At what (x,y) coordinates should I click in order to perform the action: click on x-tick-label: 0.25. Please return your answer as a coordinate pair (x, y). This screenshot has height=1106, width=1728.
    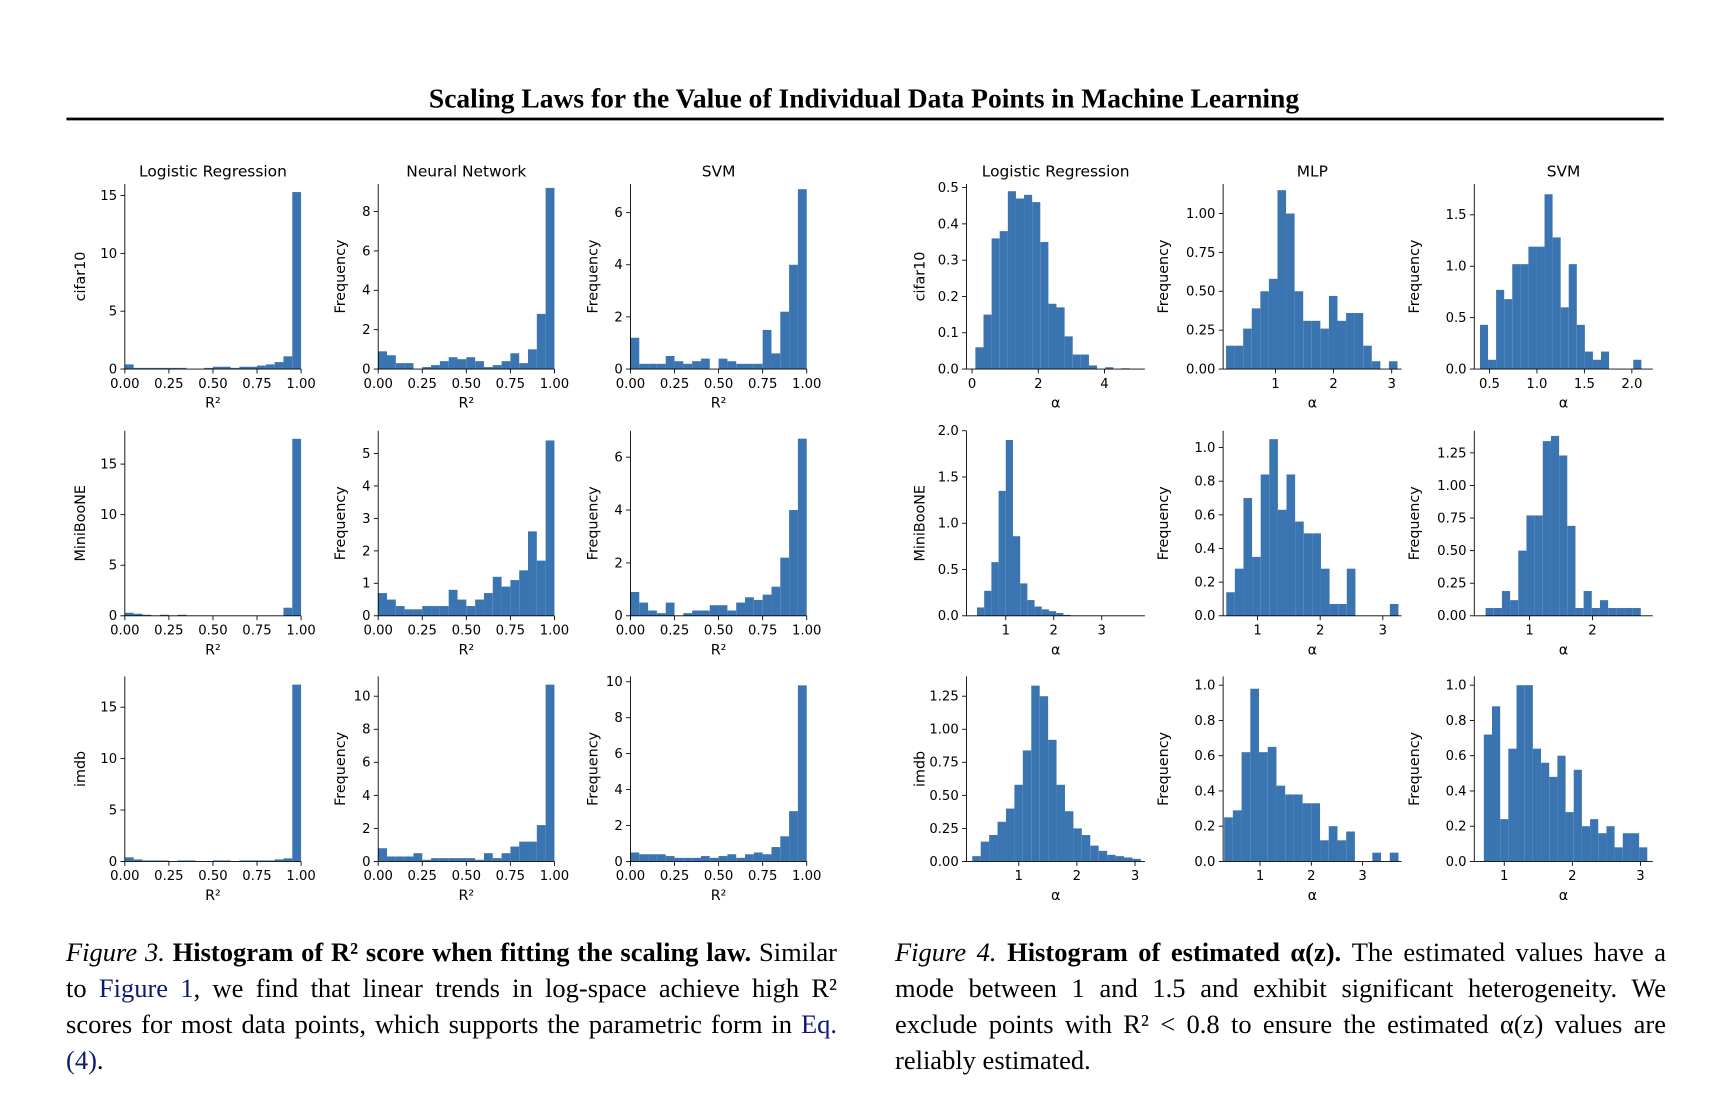
    Looking at the image, I should click on (674, 876).